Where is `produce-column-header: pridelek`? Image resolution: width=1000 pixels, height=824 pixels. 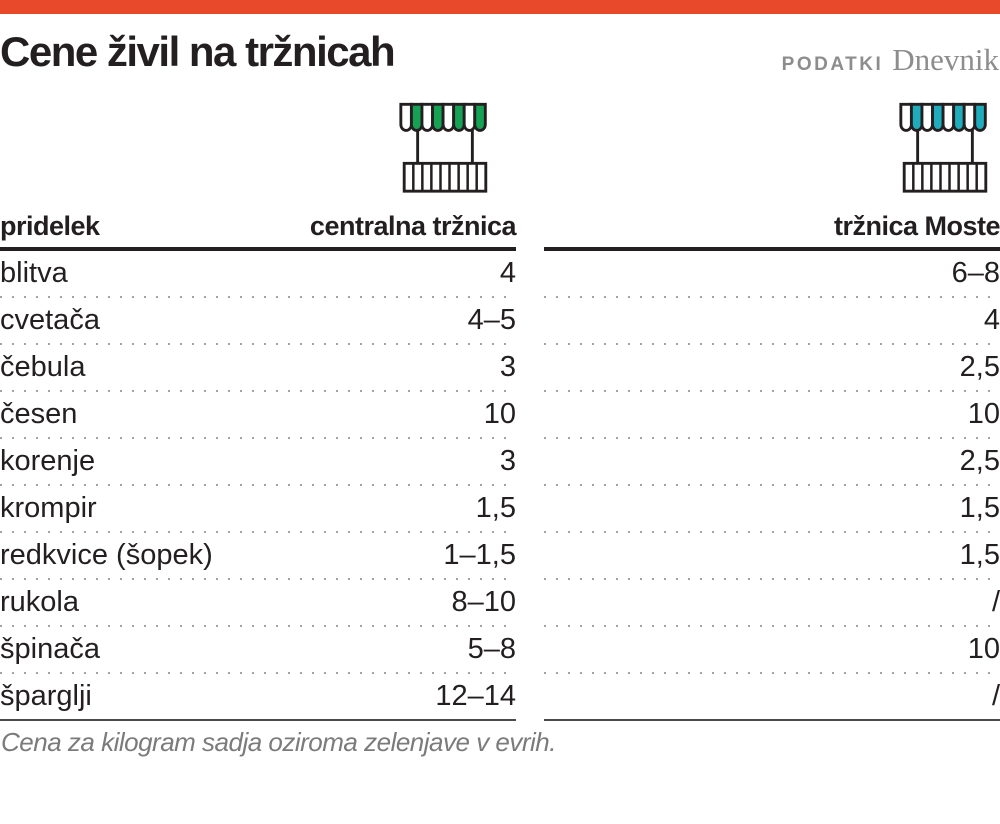
produce-column-header: pridelek is located at coordinates (50, 226).